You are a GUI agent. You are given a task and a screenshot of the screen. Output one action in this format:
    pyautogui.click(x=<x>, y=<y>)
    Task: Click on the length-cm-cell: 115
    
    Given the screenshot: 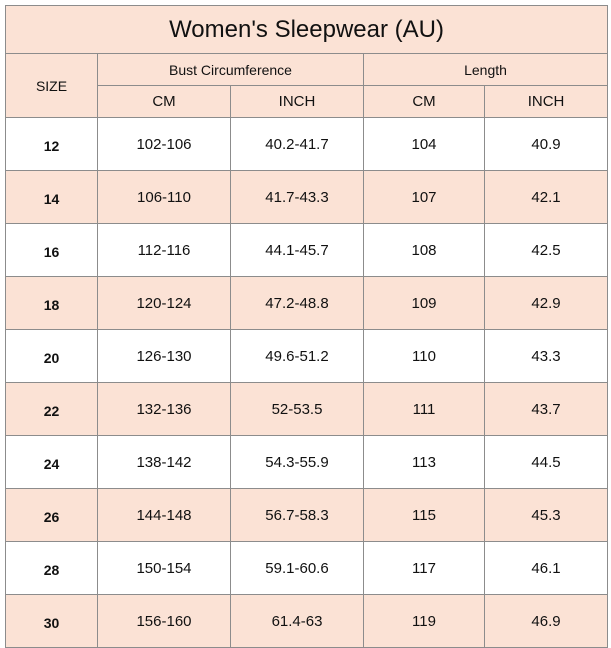 What is the action you would take?
    pyautogui.click(x=424, y=515)
    